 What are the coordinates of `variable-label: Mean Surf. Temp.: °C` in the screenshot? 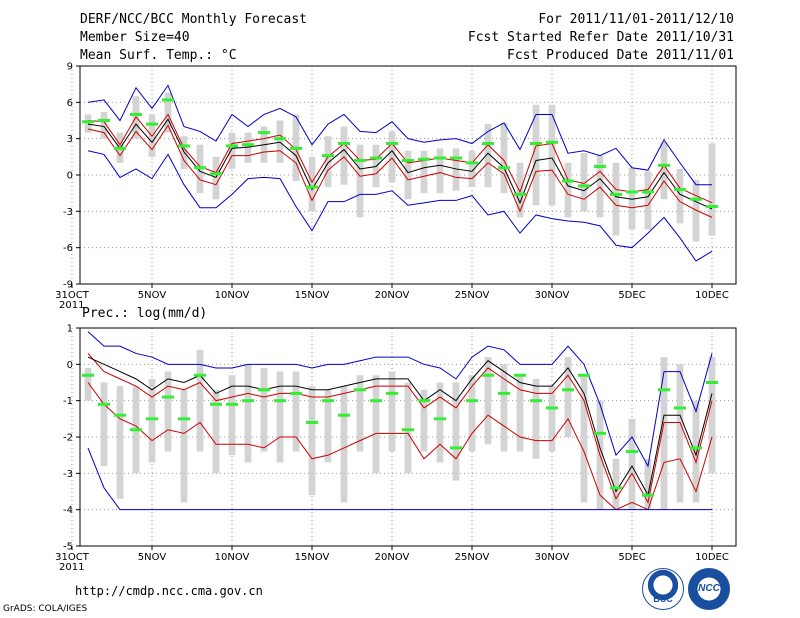 It's located at (158, 55).